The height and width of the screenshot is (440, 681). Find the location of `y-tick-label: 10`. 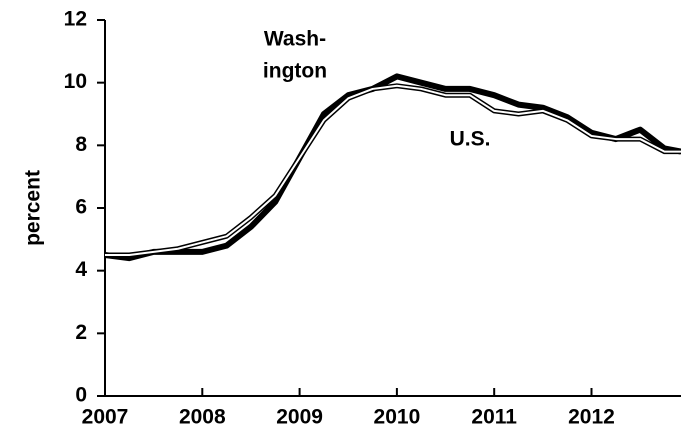

y-tick-label: 10 is located at coordinates (75, 81).